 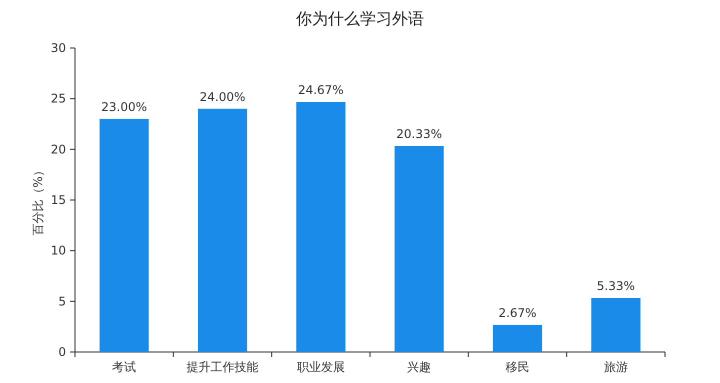 What do you see at coordinates (58, 48) in the screenshot?
I see `ytick: 30` at bounding box center [58, 48].